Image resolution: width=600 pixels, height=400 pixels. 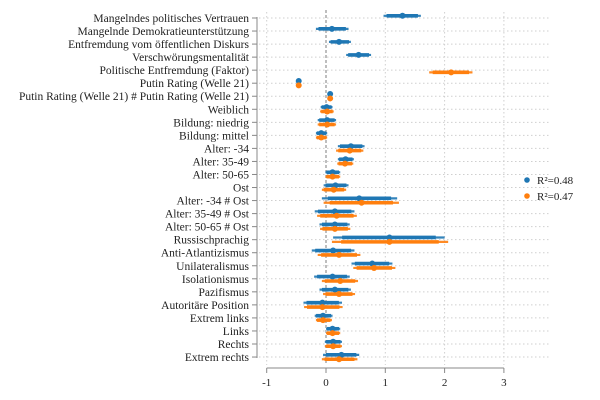 I want to click on y-tick-label: Politische Entfremdung (Faktor), so click(x=175, y=71).